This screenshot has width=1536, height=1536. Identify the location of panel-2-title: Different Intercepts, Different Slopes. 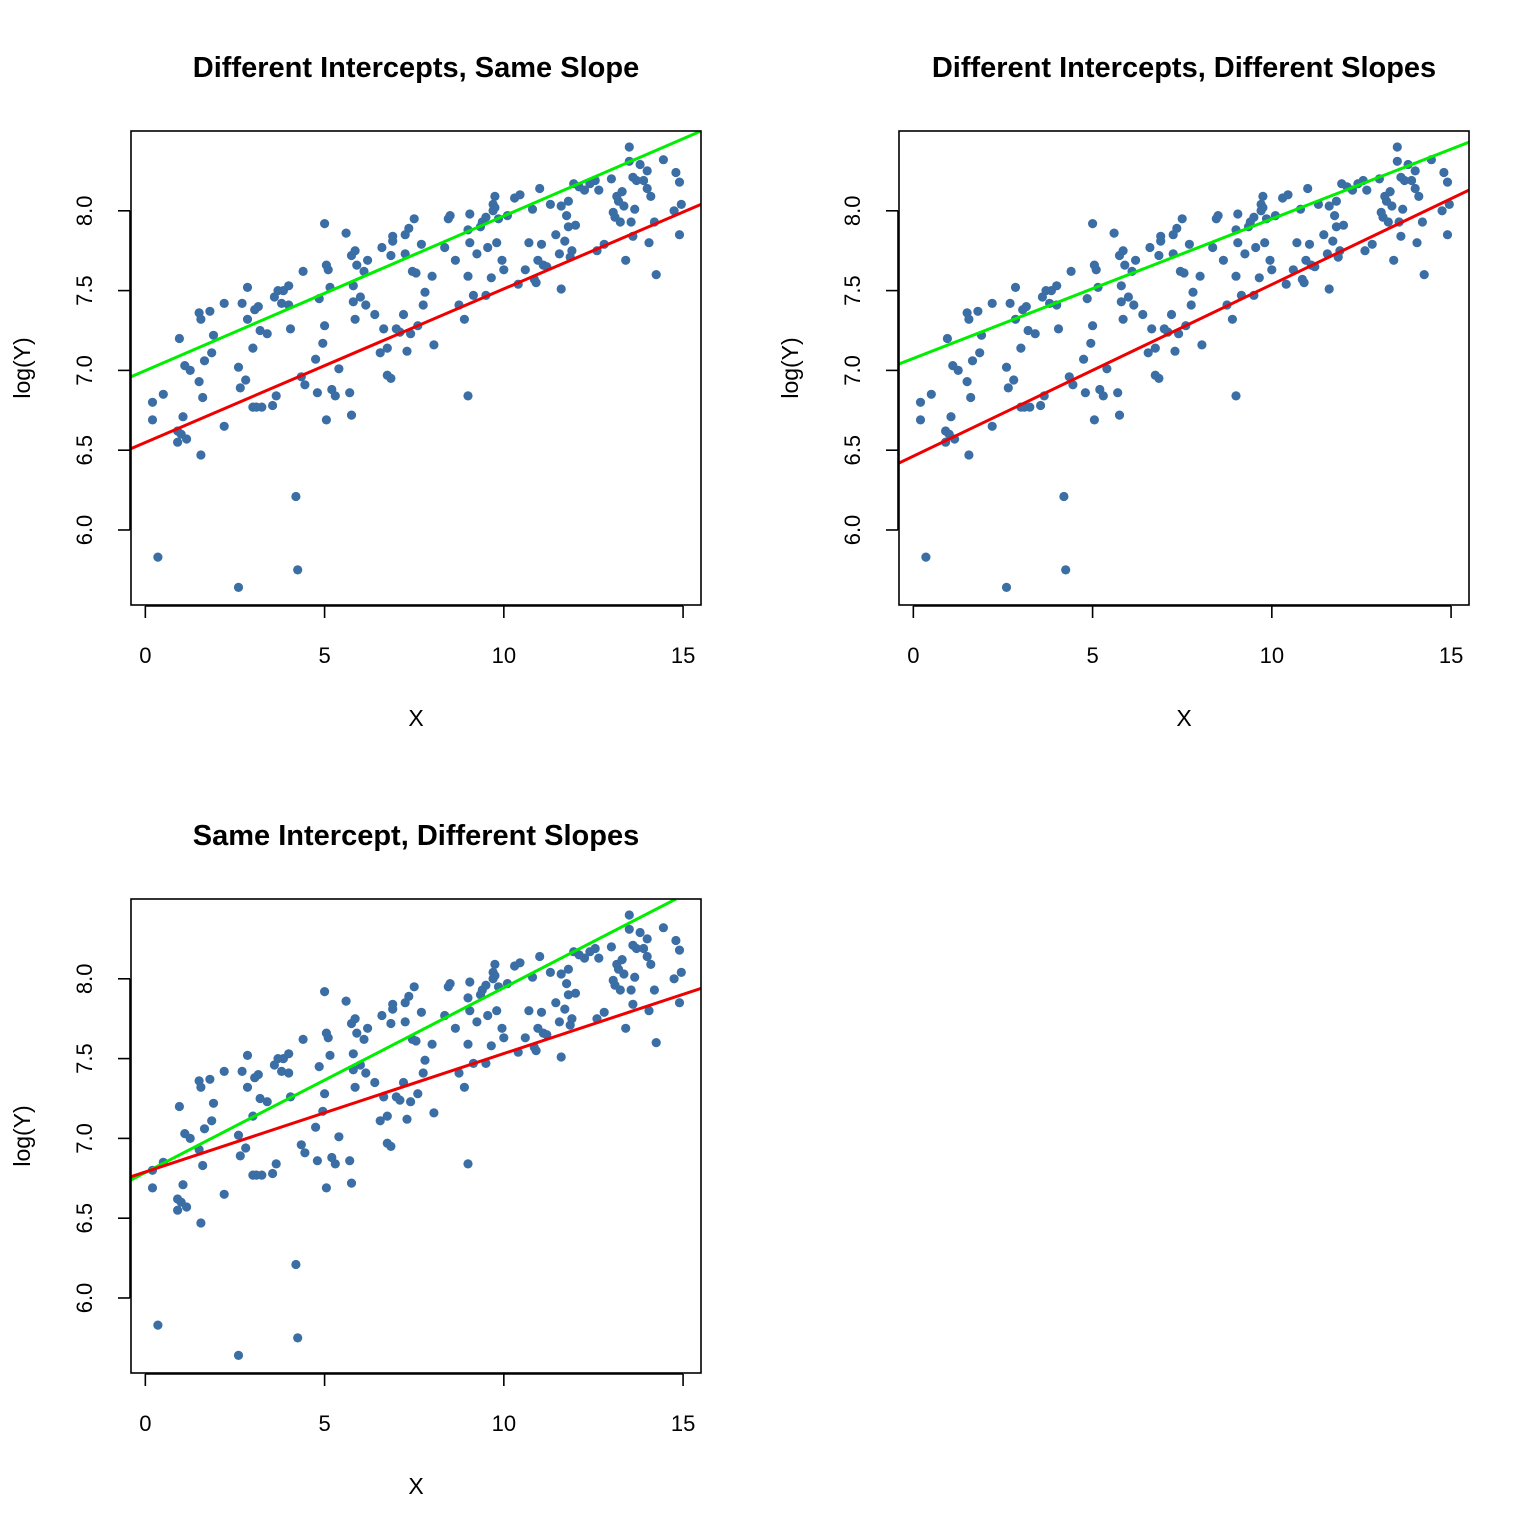
(1184, 68).